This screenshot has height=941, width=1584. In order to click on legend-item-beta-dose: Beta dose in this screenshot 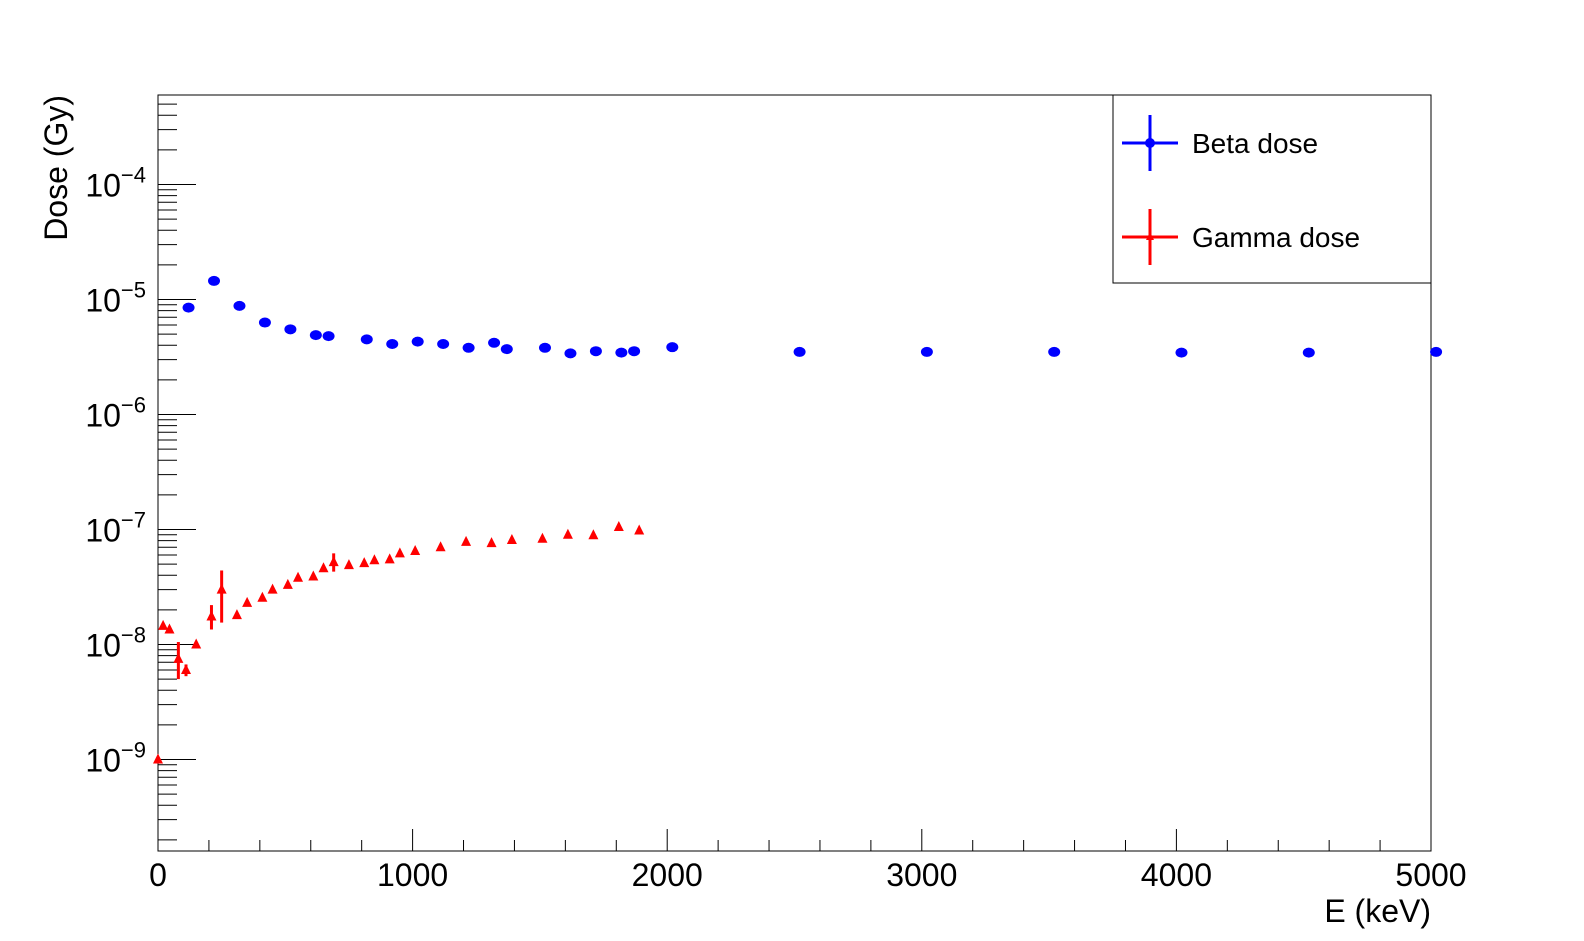, I will do `click(1220, 143)`.